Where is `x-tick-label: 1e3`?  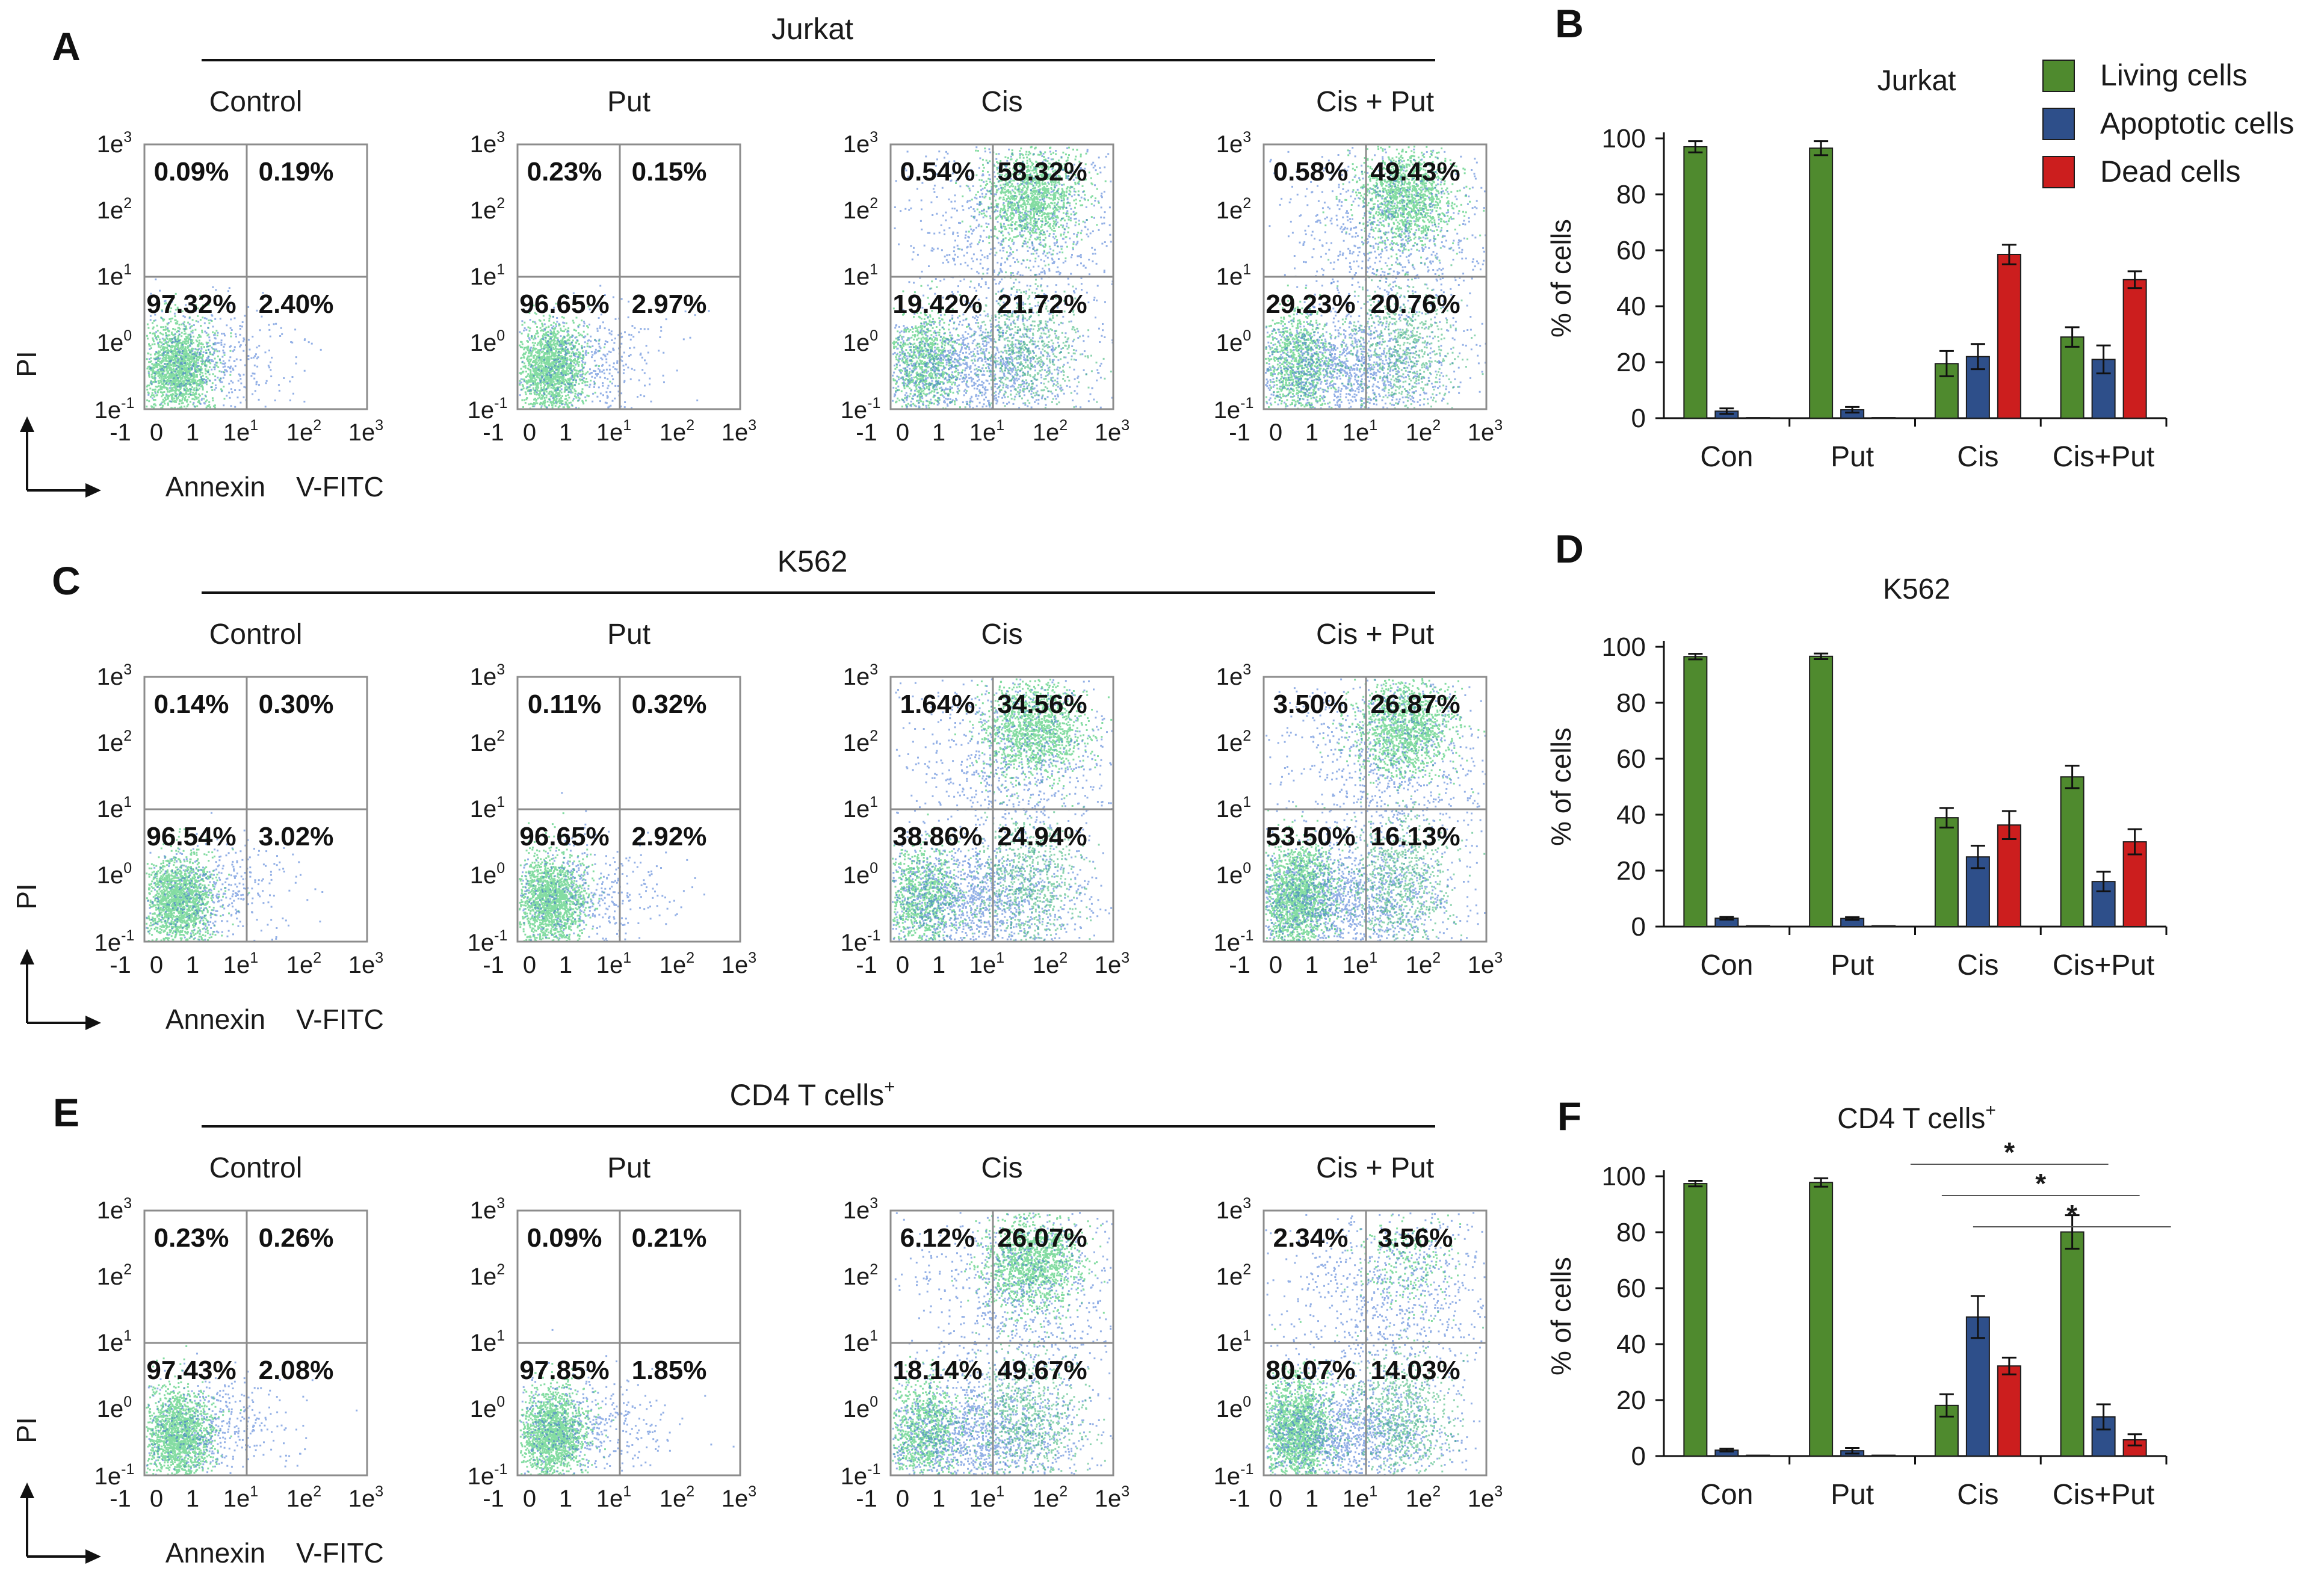
x-tick-label: 1e3 is located at coordinates (1485, 1497).